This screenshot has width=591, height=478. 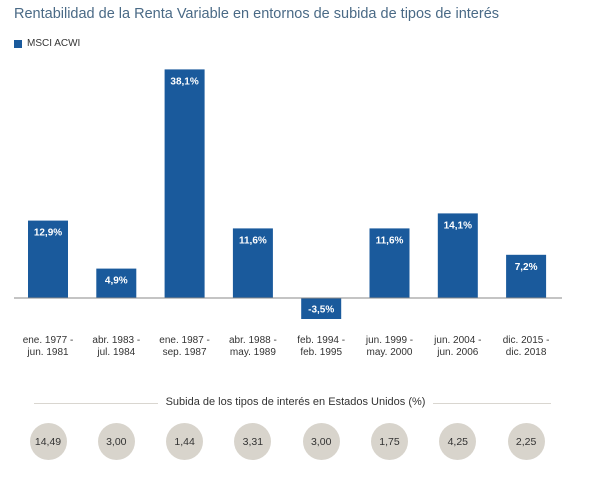 I want to click on data-label-6: 14,1%, so click(x=458, y=225).